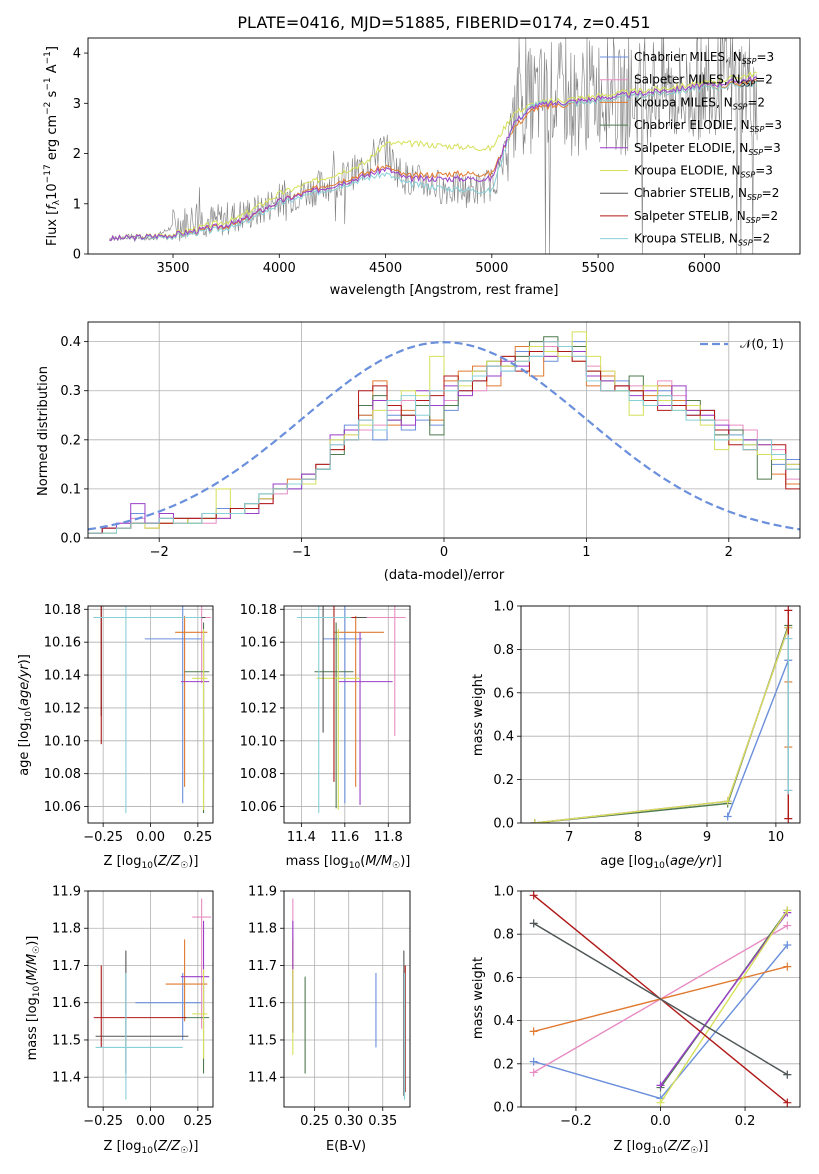 This screenshot has width=819, height=1174. What do you see at coordinates (70, 391) in the screenshot?
I see `y-tick-label: 0.3` at bounding box center [70, 391].